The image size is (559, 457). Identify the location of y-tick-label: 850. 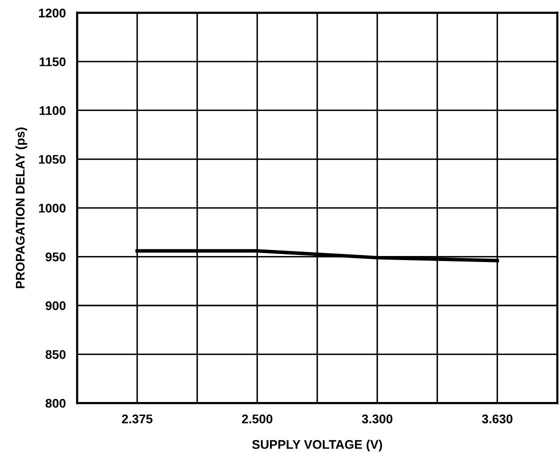
(56, 354).